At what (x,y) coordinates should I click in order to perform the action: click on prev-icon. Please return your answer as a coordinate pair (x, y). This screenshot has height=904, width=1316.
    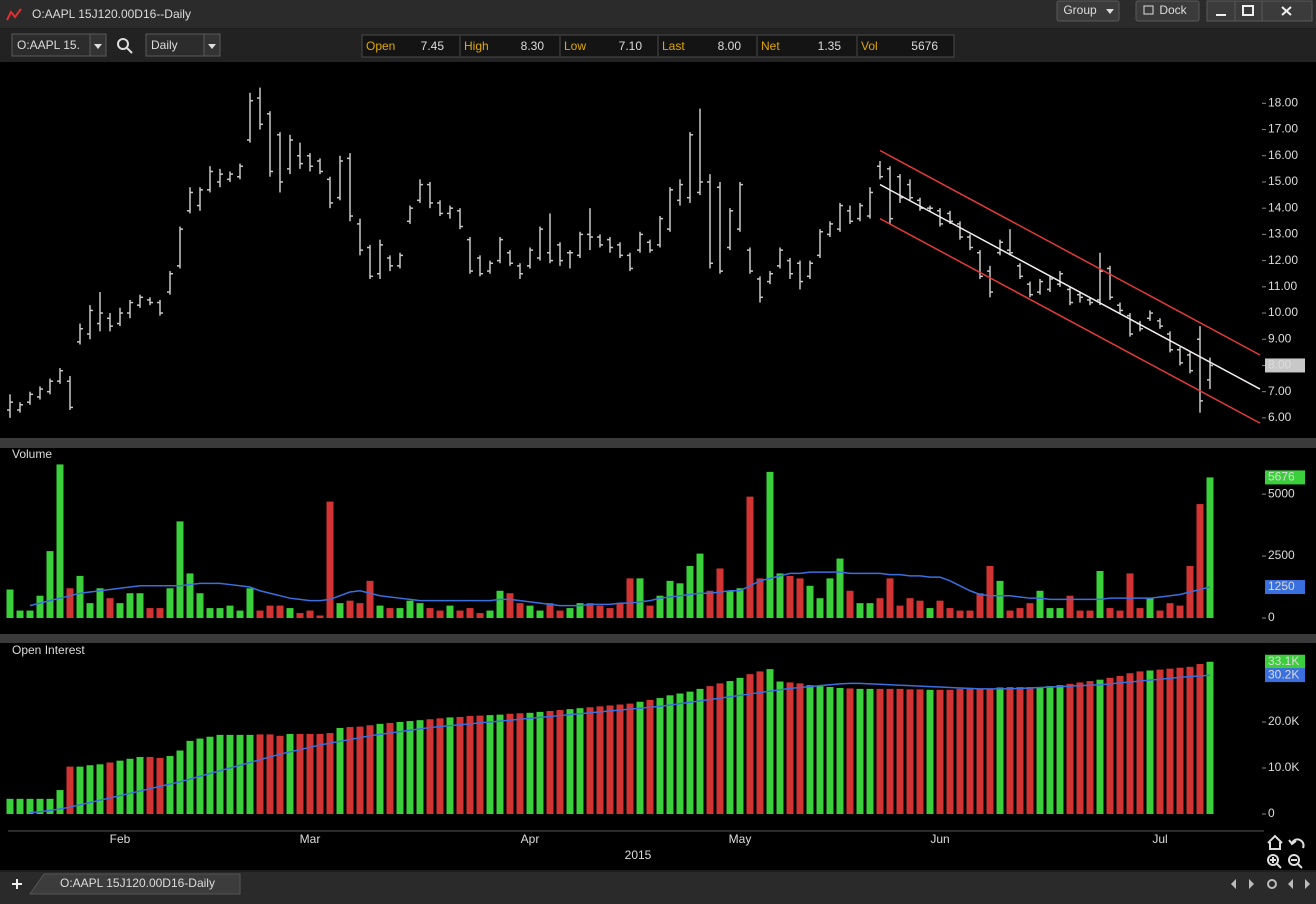
    Looking at the image, I should click on (1233, 884).